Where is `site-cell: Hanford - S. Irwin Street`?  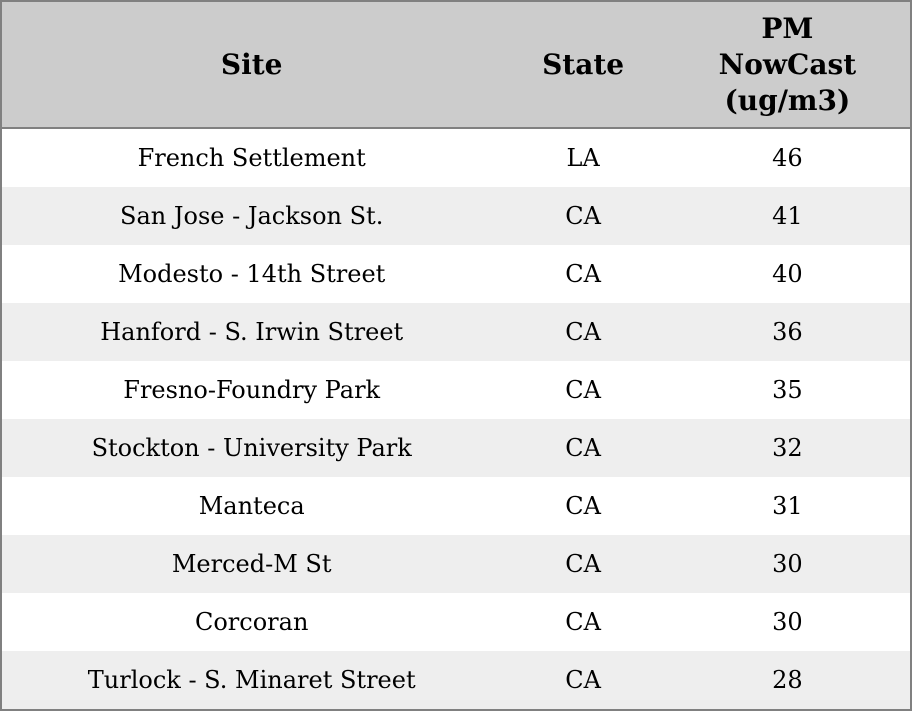 site-cell: Hanford - S. Irwin Street is located at coordinates (252, 332).